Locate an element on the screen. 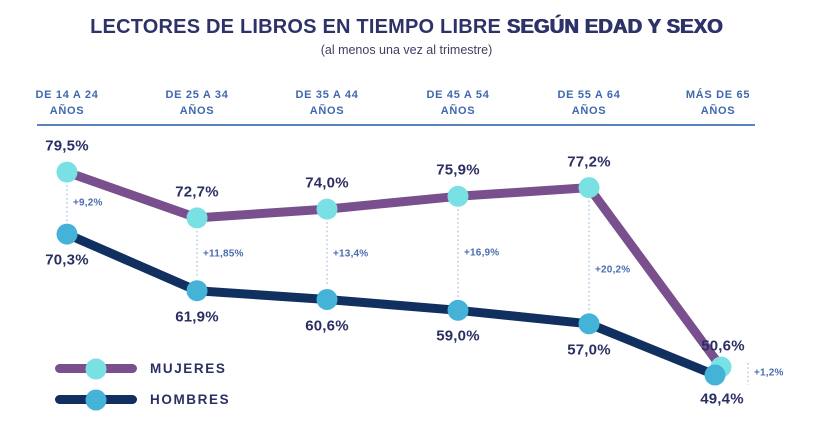 Image resolution: width=813 pixels, height=440 pixels. category-label-1: DE 25 A 34 AÑOS is located at coordinates (197, 103).